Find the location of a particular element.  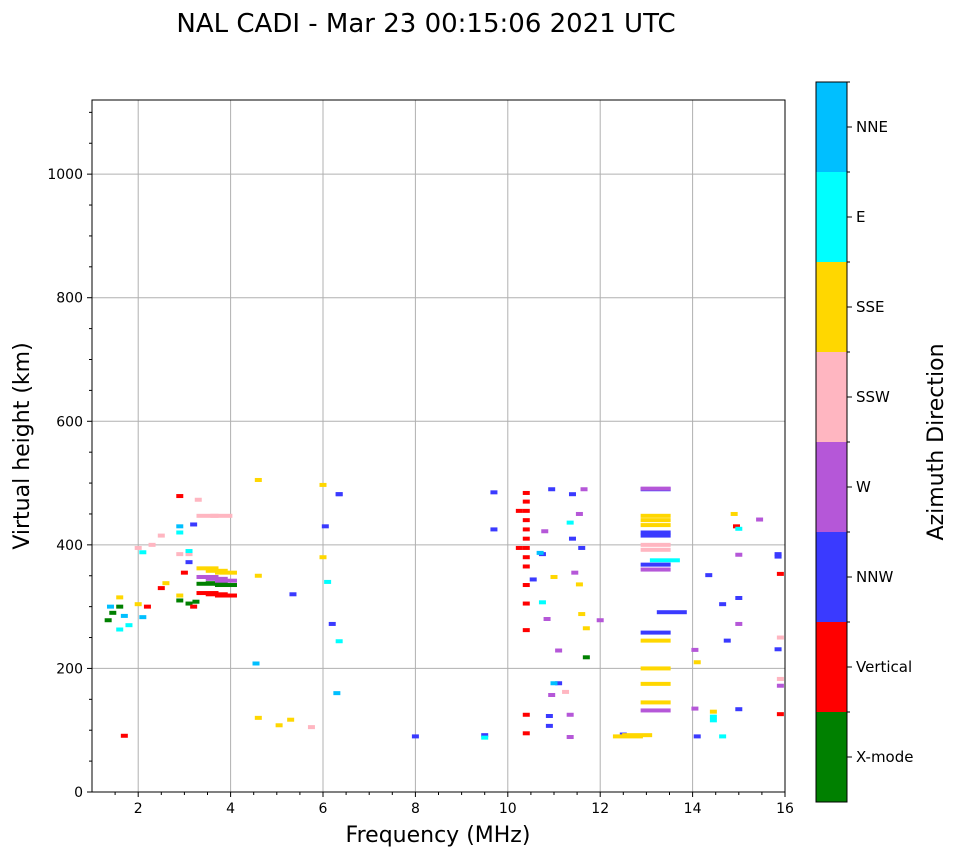

x-tick-label: 10 is located at coordinates (508, 809).